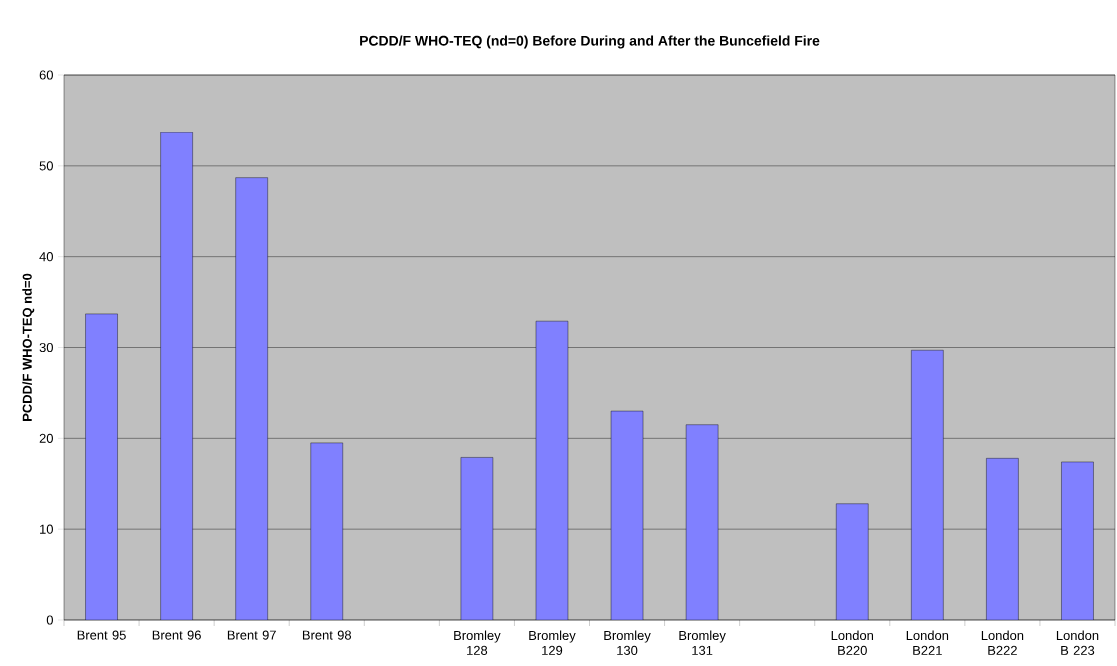 This screenshot has width=1117, height=666. Describe the element at coordinates (251, 635) in the screenshot. I see `x-tick-label: Brent 97` at that location.